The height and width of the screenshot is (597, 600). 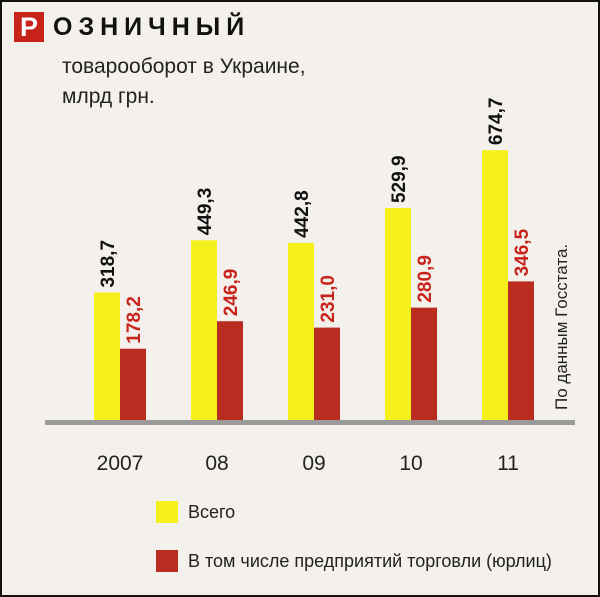 I want to click on data-label-retail-08: 246,9, so click(x=231, y=293).